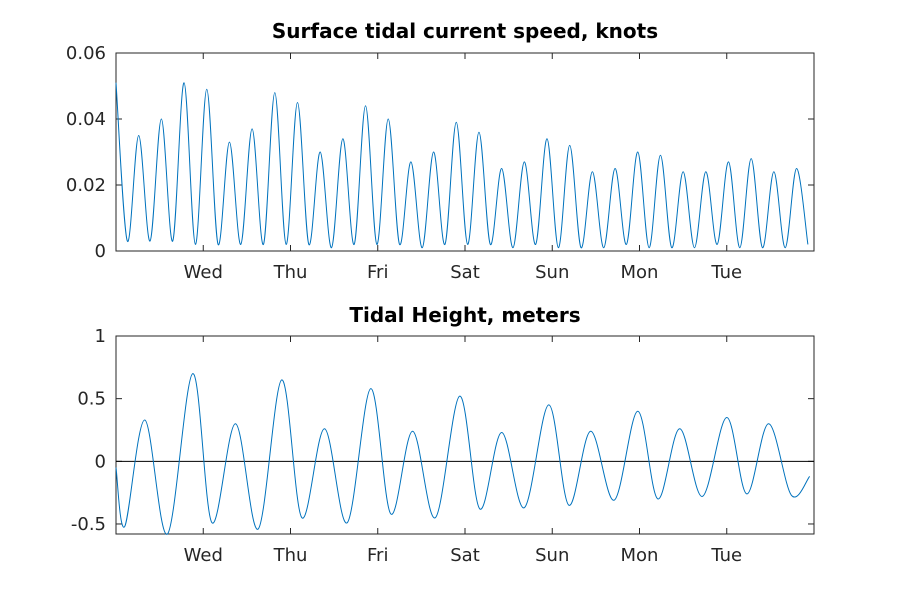 Image resolution: width=900 pixels, height=600 pixels. Describe the element at coordinates (91, 399) in the screenshot. I see `y-tick-label: 0.5` at that location.